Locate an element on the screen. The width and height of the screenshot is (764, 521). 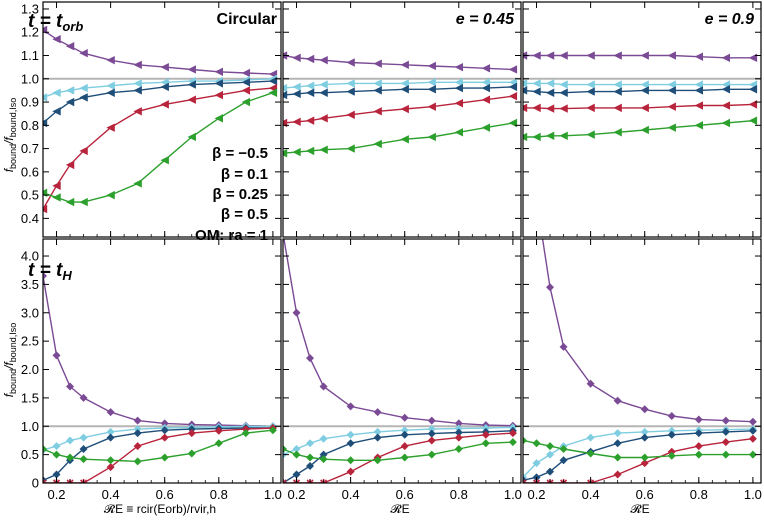
y-tick-label: 0.5 is located at coordinates (30, 454).